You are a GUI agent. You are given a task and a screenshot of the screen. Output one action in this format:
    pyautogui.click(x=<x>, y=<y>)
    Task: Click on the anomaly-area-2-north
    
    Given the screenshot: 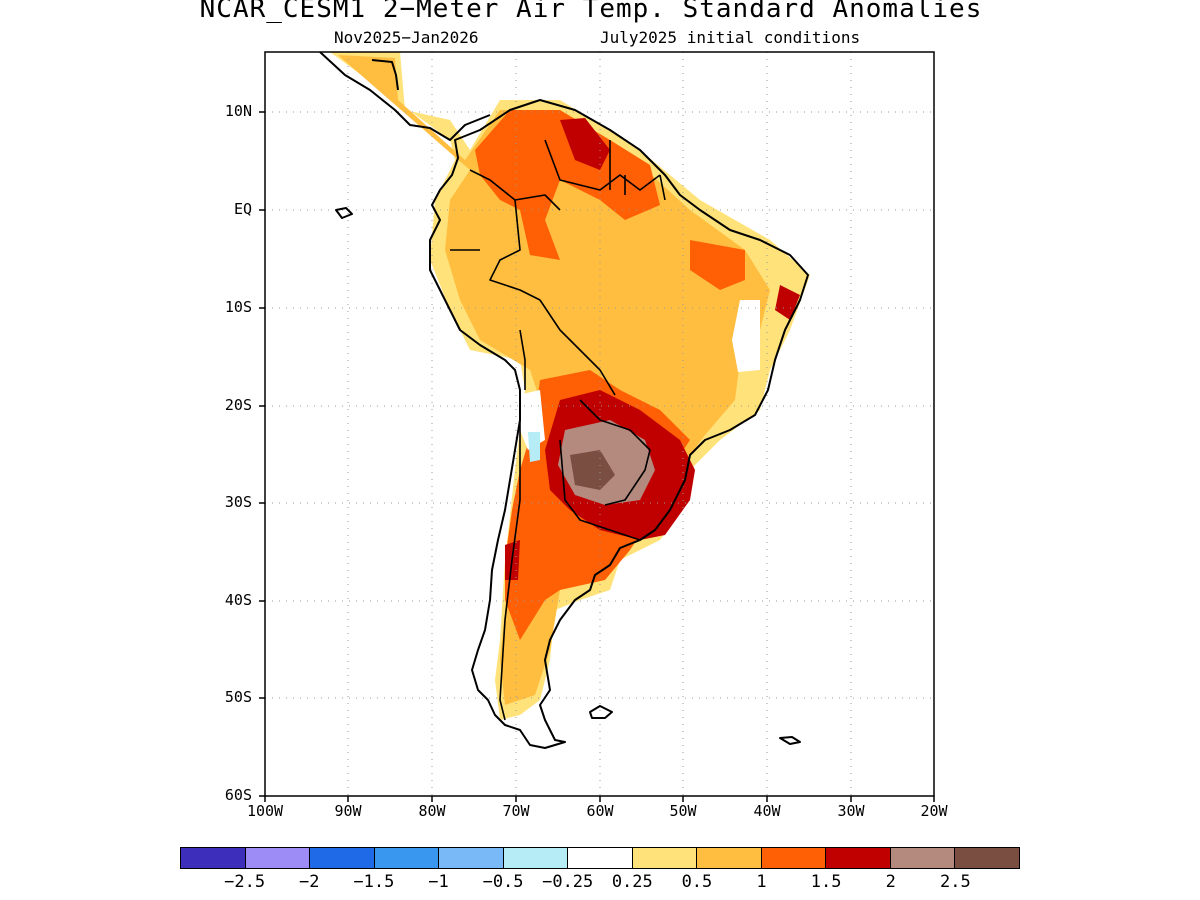 What is the action you would take?
    pyautogui.click(x=585, y=144)
    